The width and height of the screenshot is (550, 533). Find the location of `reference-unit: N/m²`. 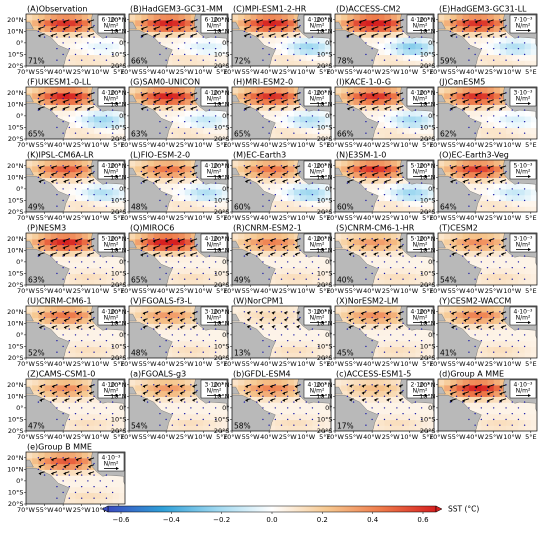

reference-unit: N/m² is located at coordinates (214, 26).